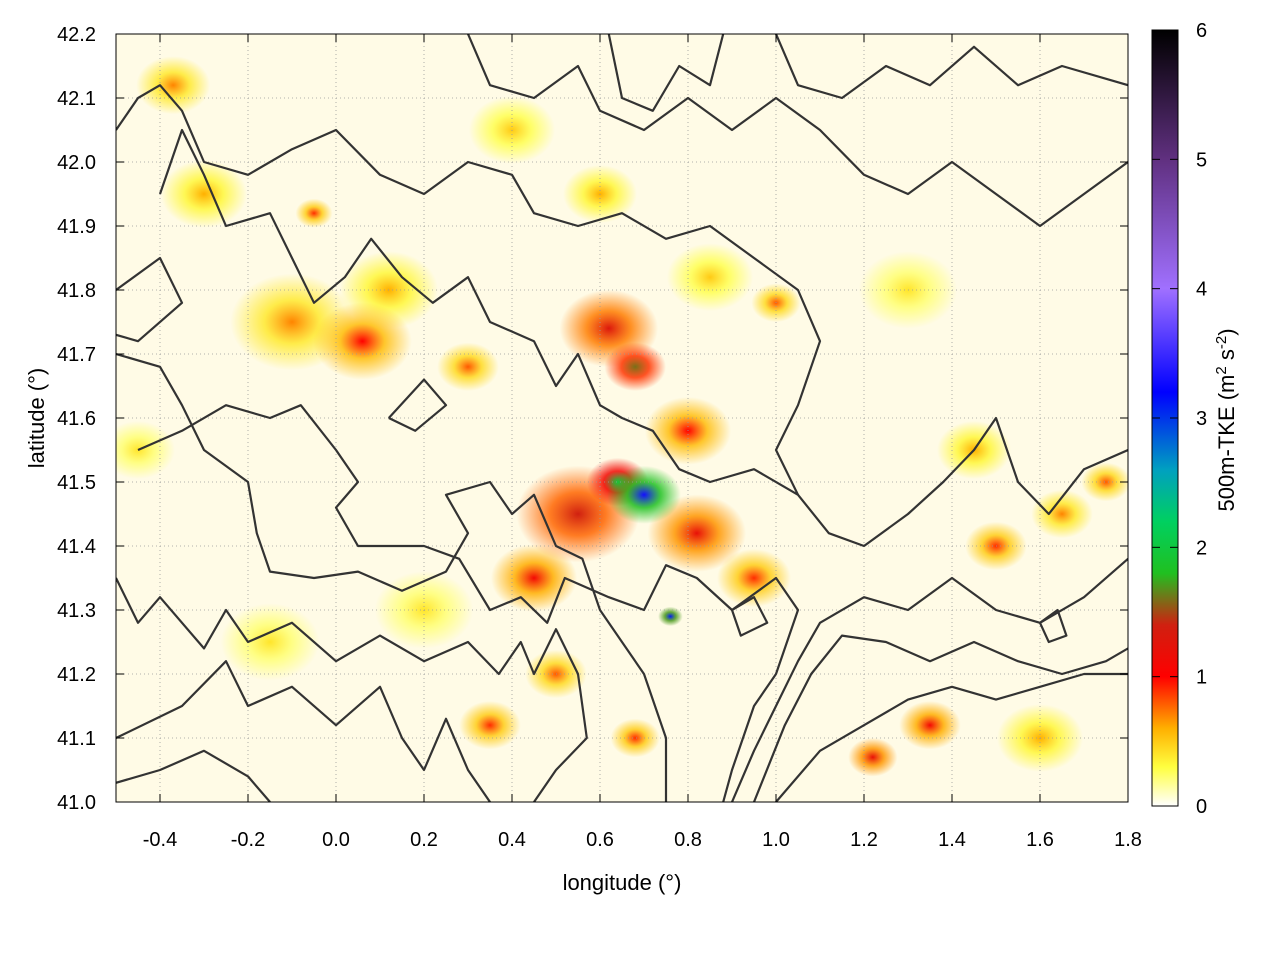 The width and height of the screenshot is (1280, 965). Describe the element at coordinates (1201, 160) in the screenshot. I see `colorbar-tick-label: 5` at that location.